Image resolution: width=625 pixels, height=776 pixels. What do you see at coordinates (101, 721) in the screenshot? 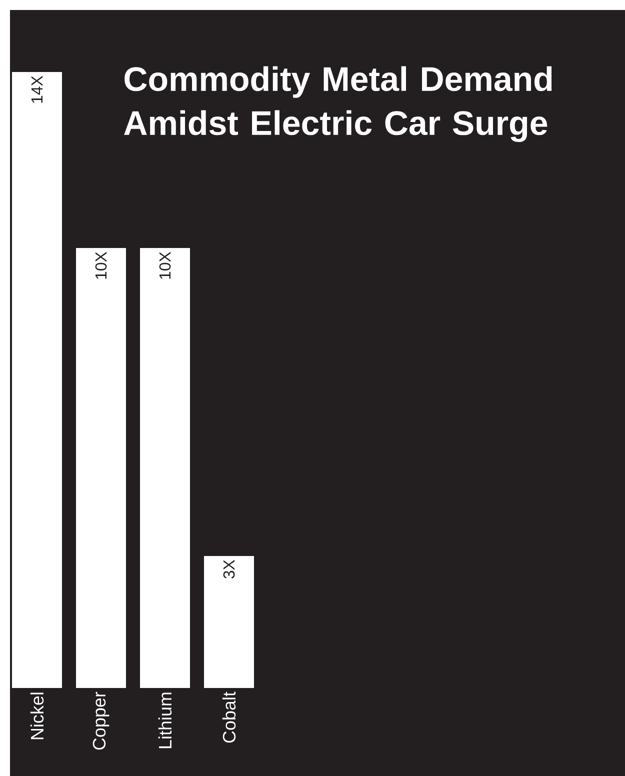
I see `x-tick-label: Copper` at bounding box center [101, 721].